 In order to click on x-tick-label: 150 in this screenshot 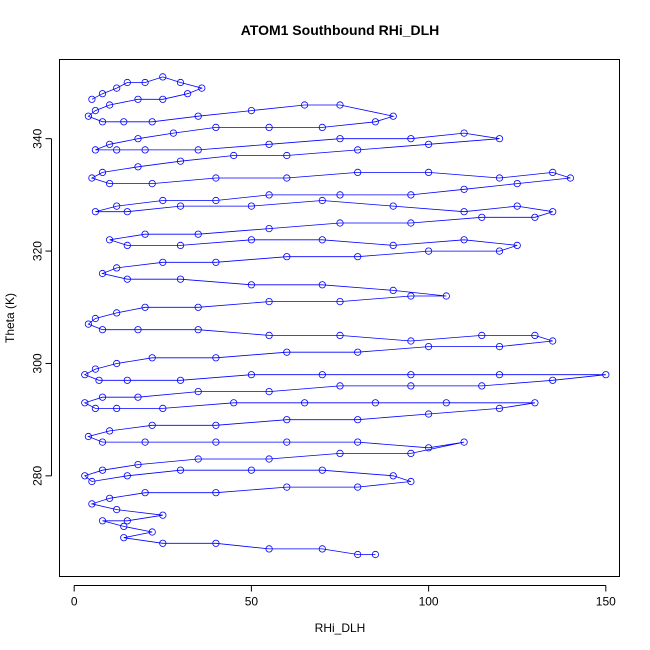, I will do `click(606, 602)`.